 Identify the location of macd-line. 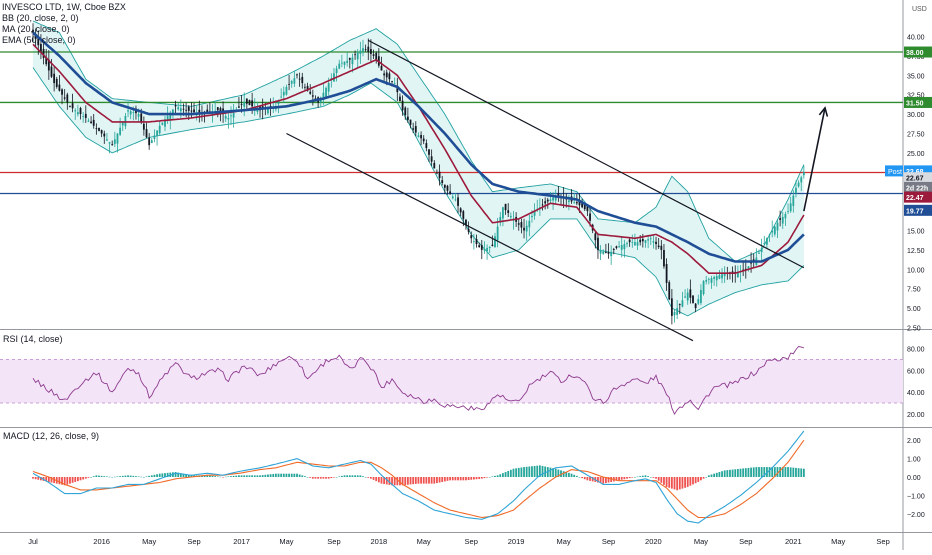
(418, 477).